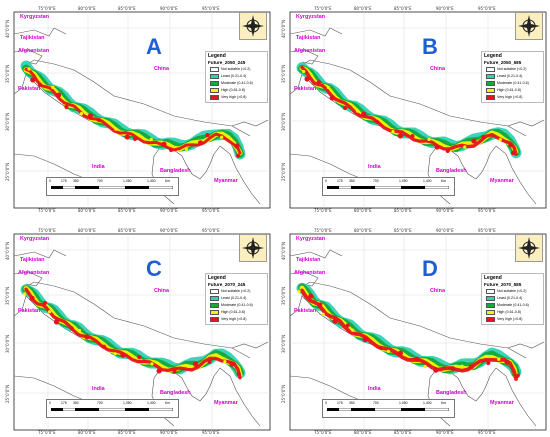 This screenshot has width=550, height=437. I want to click on scale-tick-label: 175, so click(340, 181).